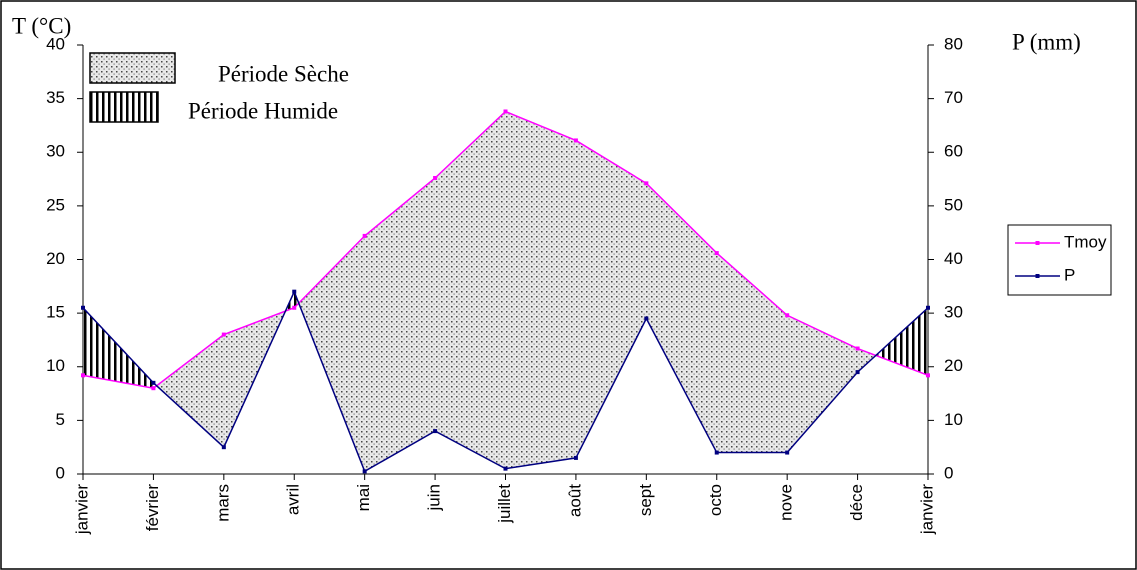  What do you see at coordinates (293, 499) in the screenshot?
I see `x-tick-label: avril` at bounding box center [293, 499].